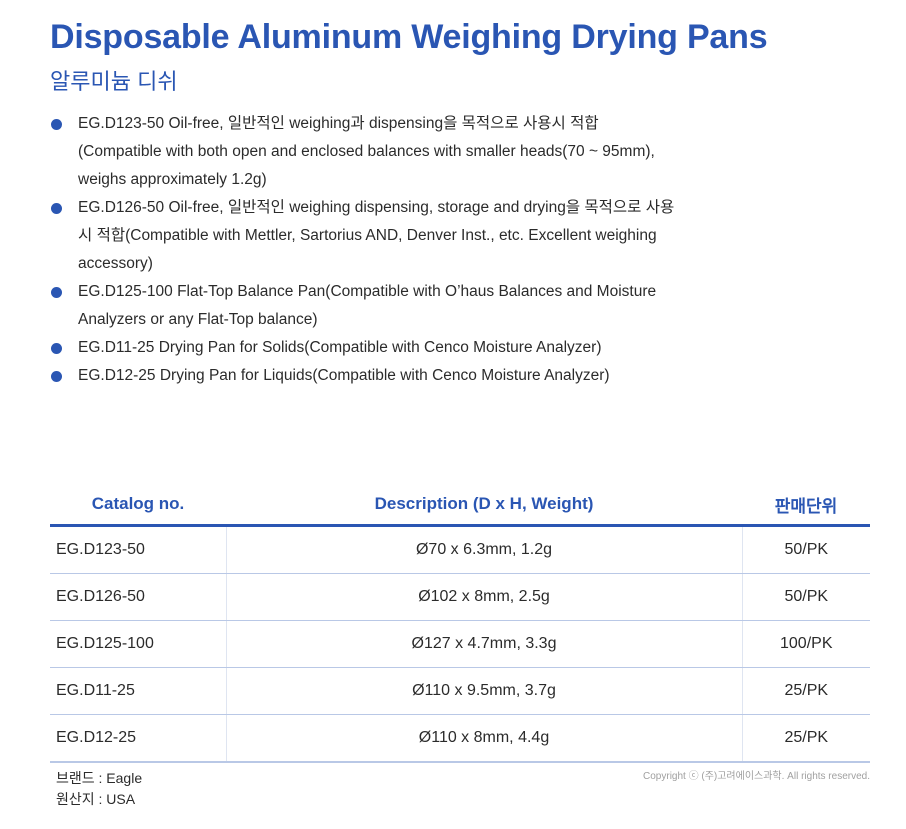 The width and height of the screenshot is (906, 829). Describe the element at coordinates (484, 597) in the screenshot. I see `description-cell: Ø102 x 8mm, 2.5g` at that location.